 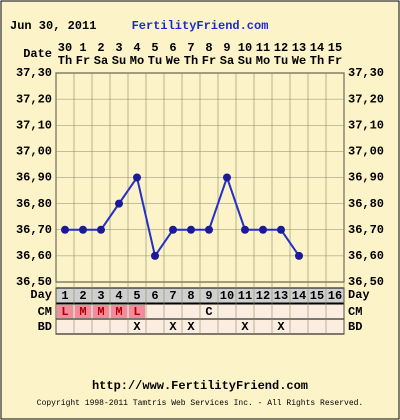 What do you see at coordinates (41, 295) in the screenshot?
I see `day-label: Day` at bounding box center [41, 295].